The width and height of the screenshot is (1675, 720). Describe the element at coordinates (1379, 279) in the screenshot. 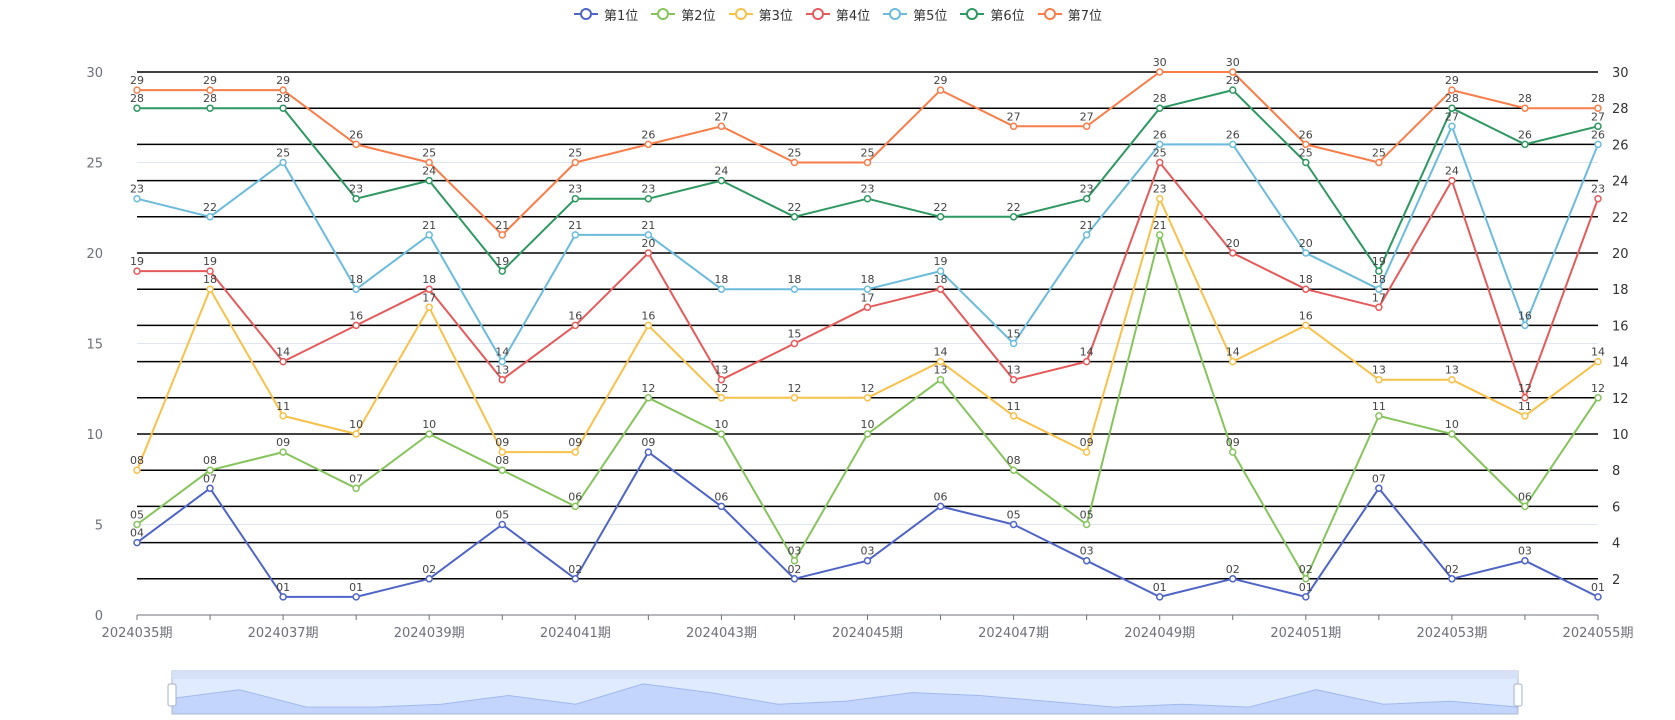

I see `data-label: 18` at that location.